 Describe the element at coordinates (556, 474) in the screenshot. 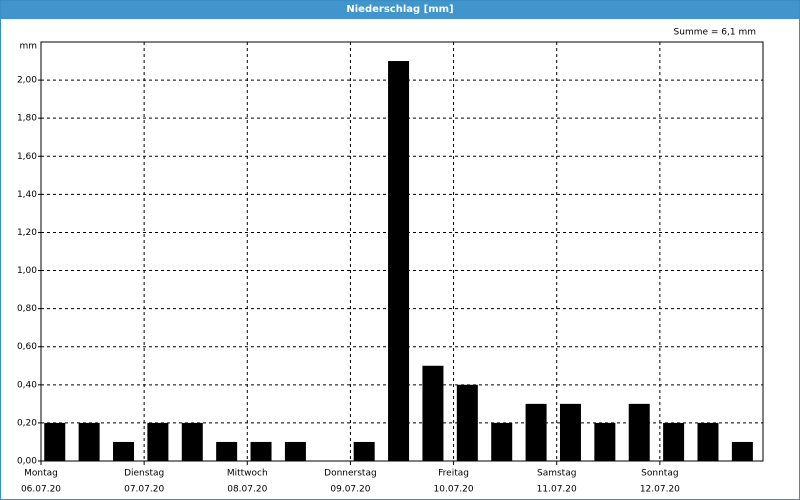

I see `x-tick-label: Samstag` at that location.